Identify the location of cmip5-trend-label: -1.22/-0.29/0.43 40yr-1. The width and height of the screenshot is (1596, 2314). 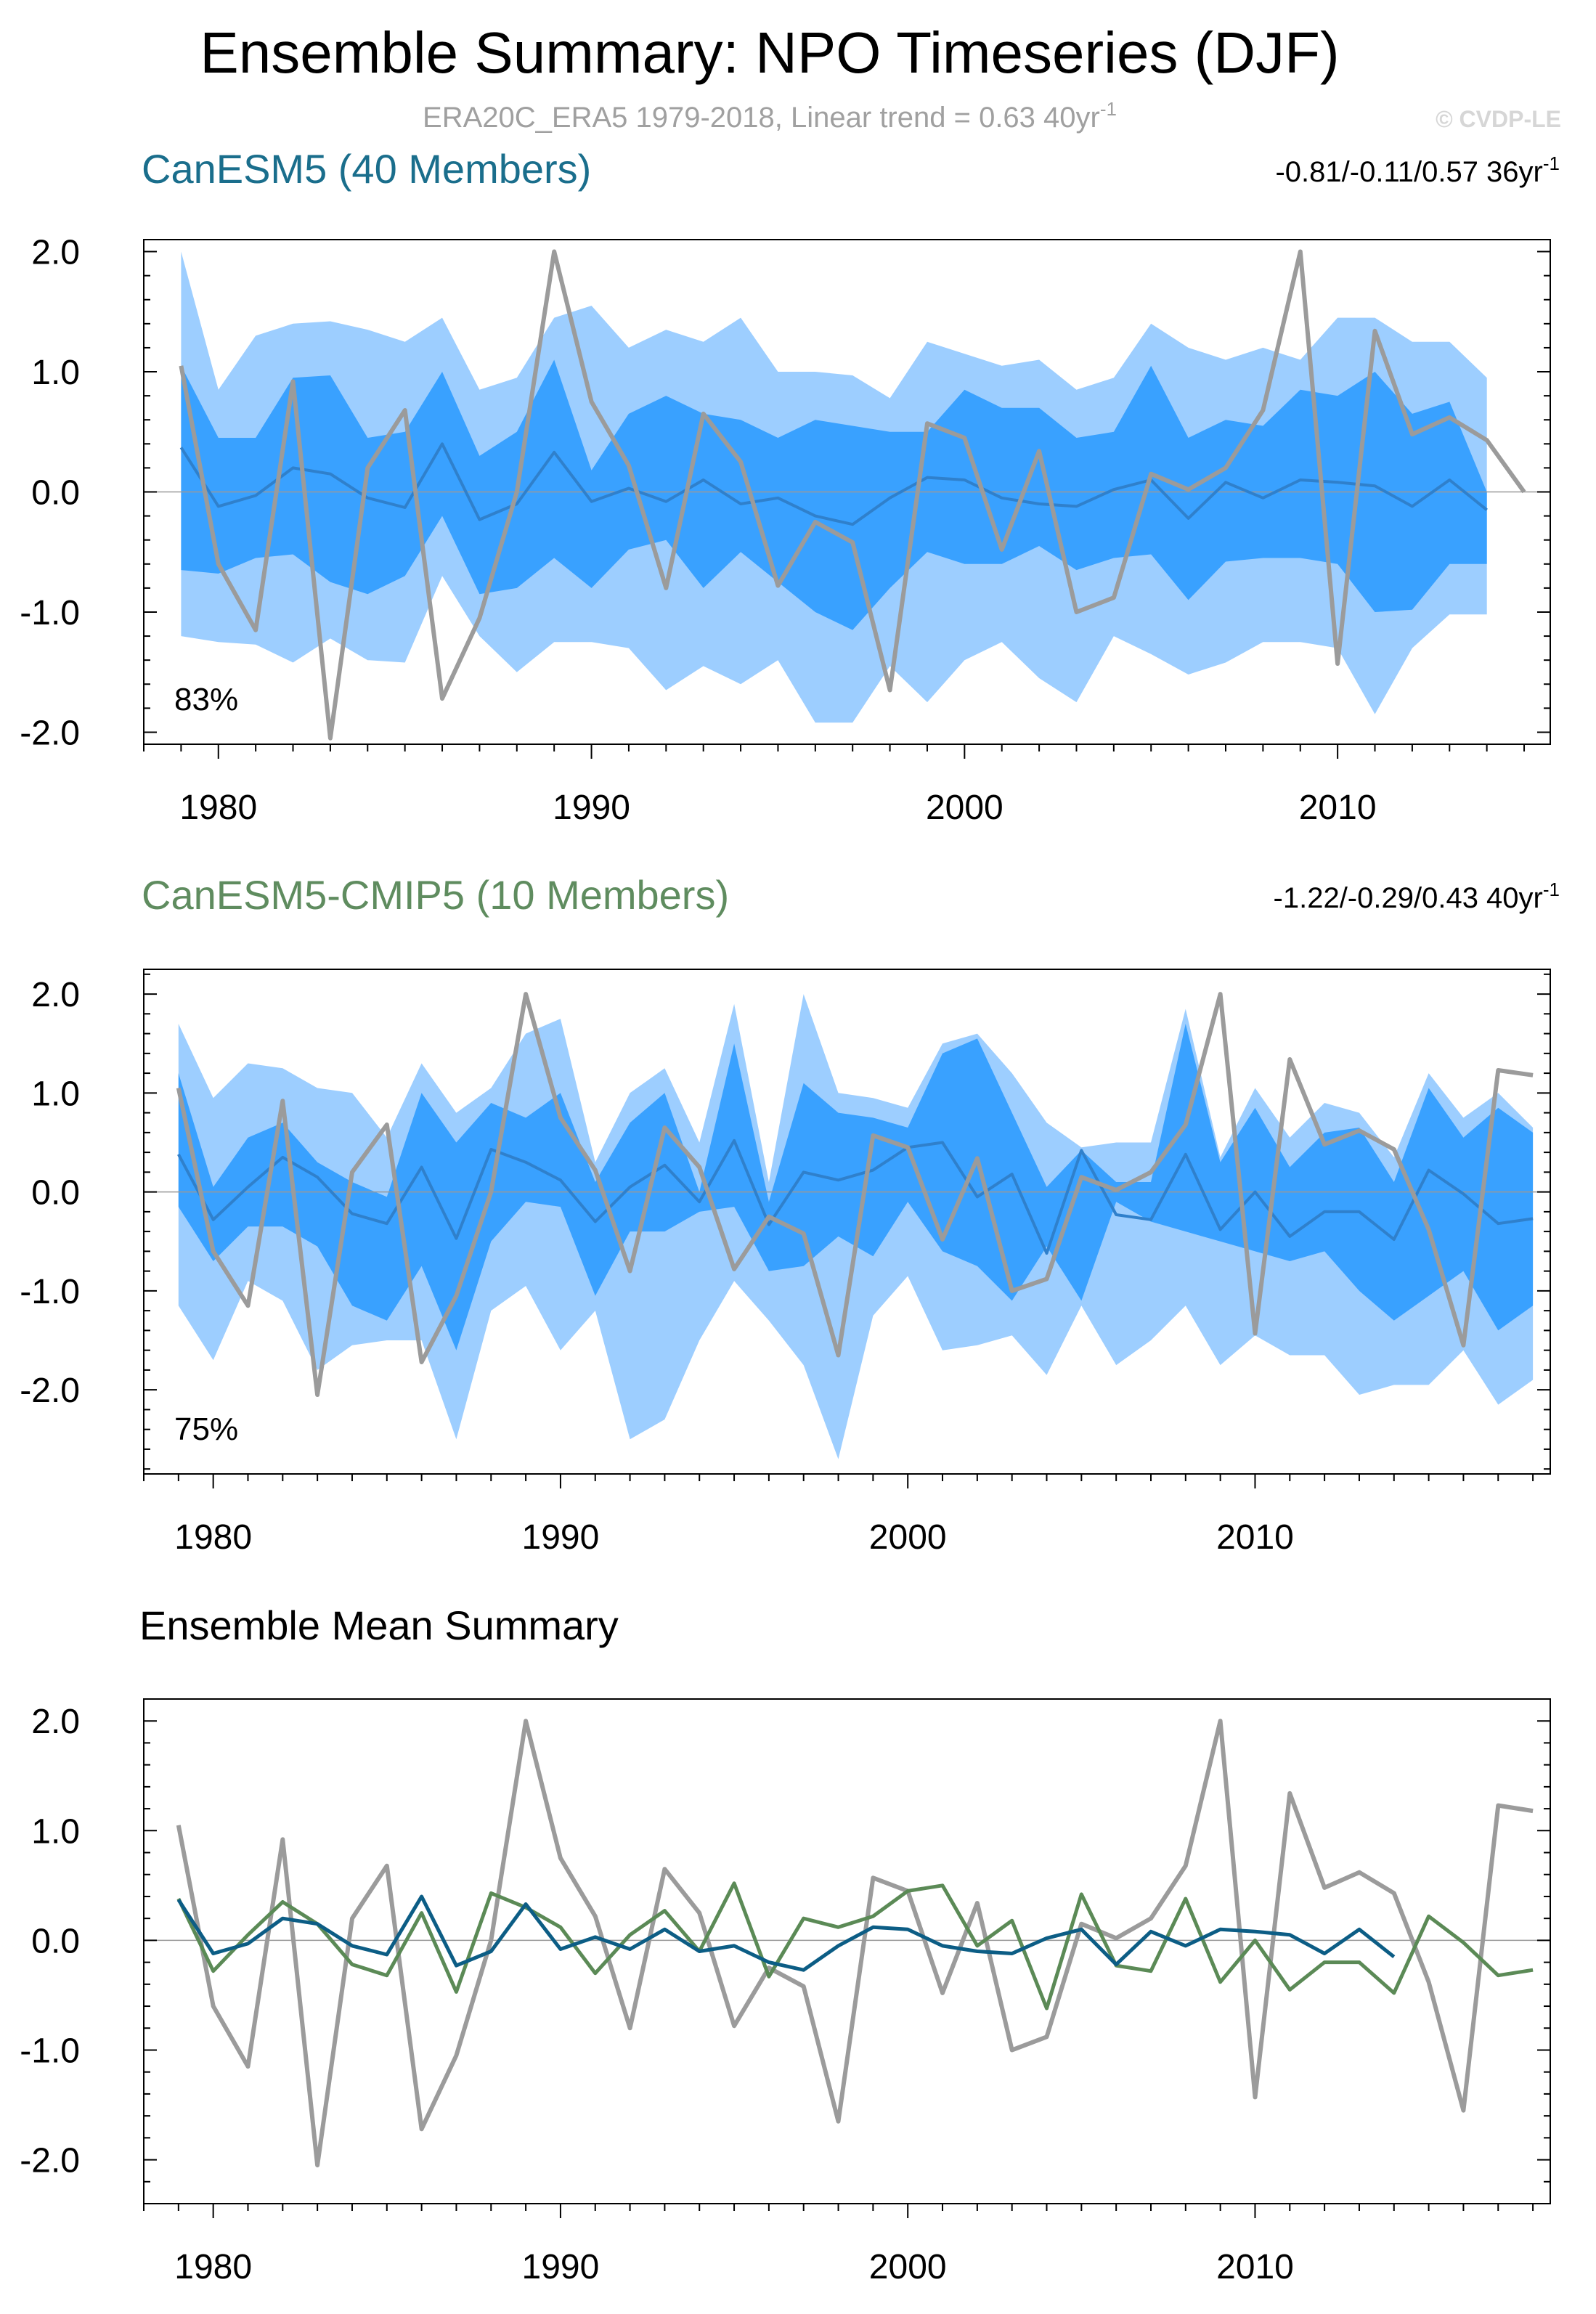
(1417, 897).